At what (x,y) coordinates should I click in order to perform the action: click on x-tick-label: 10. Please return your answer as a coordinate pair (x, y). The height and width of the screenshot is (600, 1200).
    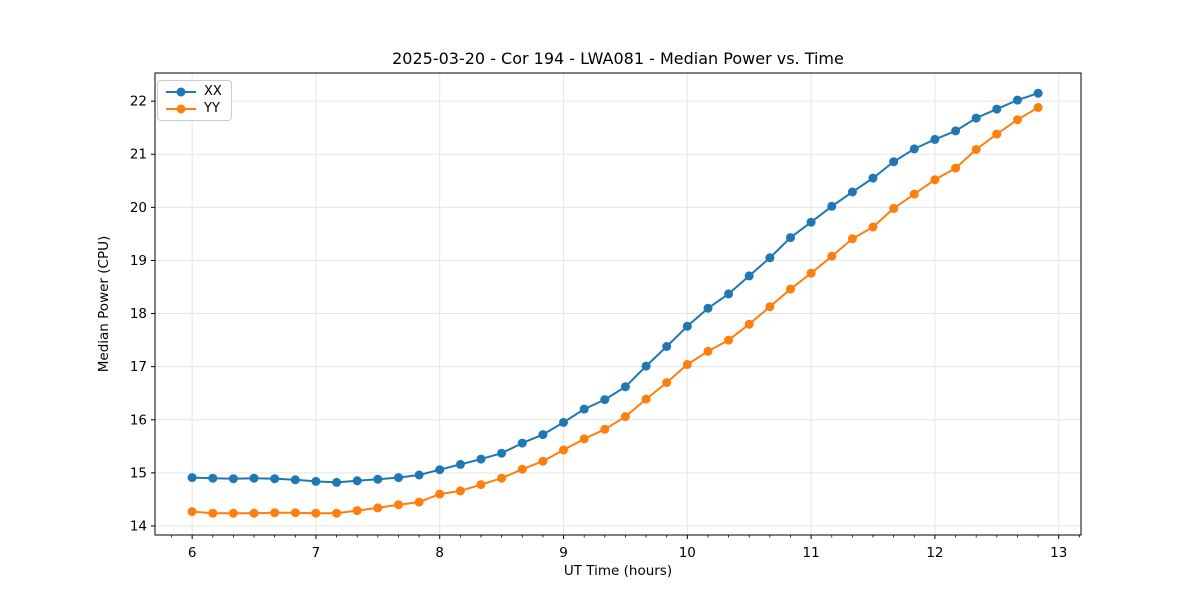
    Looking at the image, I should click on (687, 553).